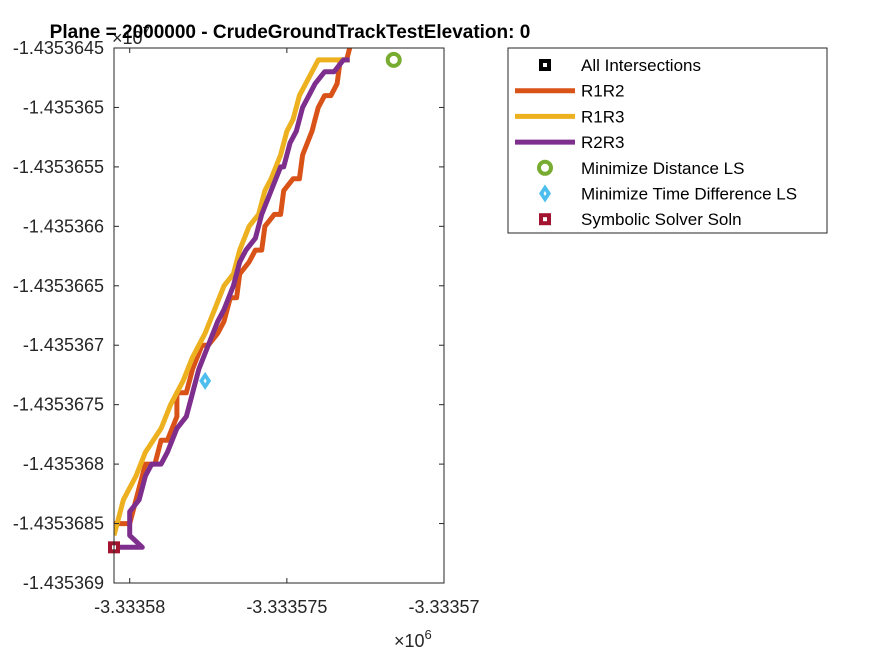 Image resolution: width=875 pixels, height=656 pixels. What do you see at coordinates (641, 65) in the screenshot?
I see `legend-label: All Intersections` at bounding box center [641, 65].